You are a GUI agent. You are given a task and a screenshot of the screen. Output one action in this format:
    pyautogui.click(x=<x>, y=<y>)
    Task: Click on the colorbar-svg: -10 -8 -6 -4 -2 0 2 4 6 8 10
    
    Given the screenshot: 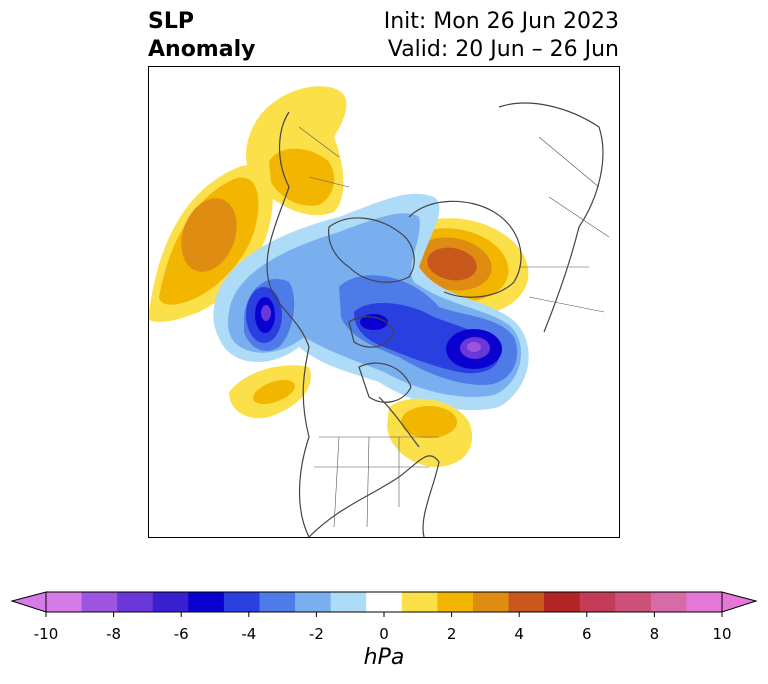 What is the action you would take?
    pyautogui.click(x=384, y=617)
    